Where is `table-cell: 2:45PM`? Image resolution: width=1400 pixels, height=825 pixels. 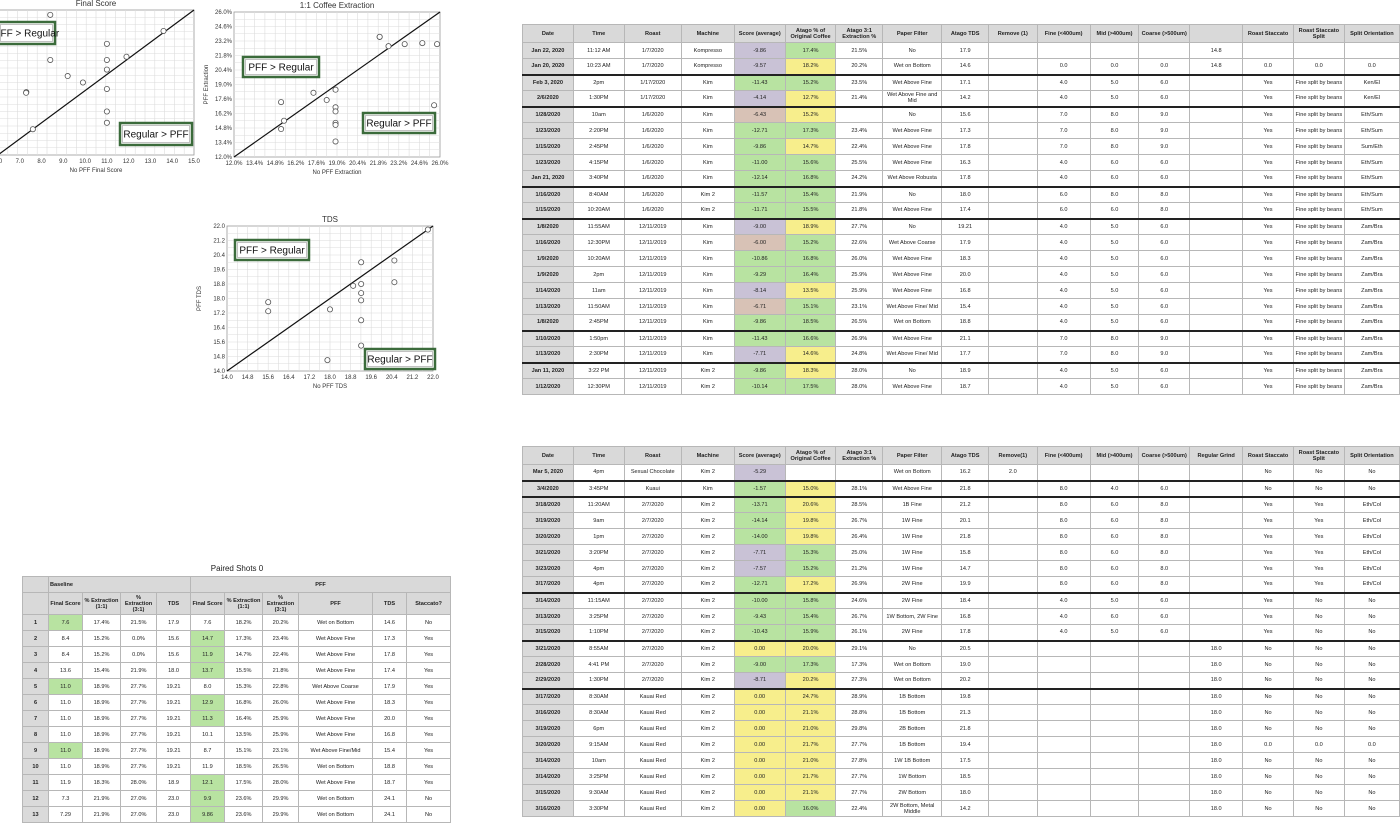 table-cell: 2:45PM is located at coordinates (598, 322).